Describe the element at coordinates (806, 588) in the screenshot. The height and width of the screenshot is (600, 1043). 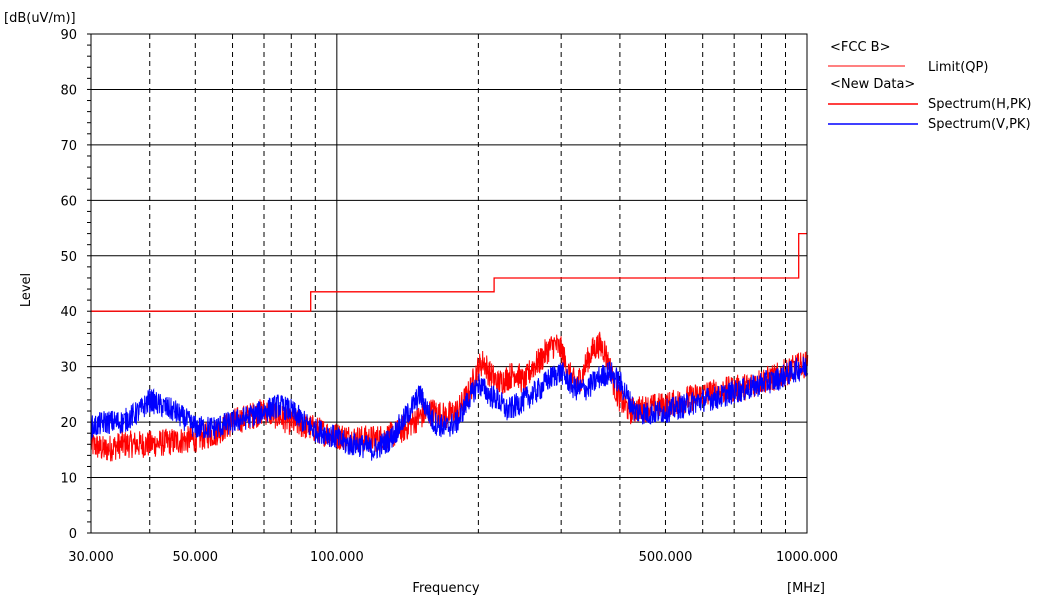
I see `x-unit-label: [MHz]` at that location.